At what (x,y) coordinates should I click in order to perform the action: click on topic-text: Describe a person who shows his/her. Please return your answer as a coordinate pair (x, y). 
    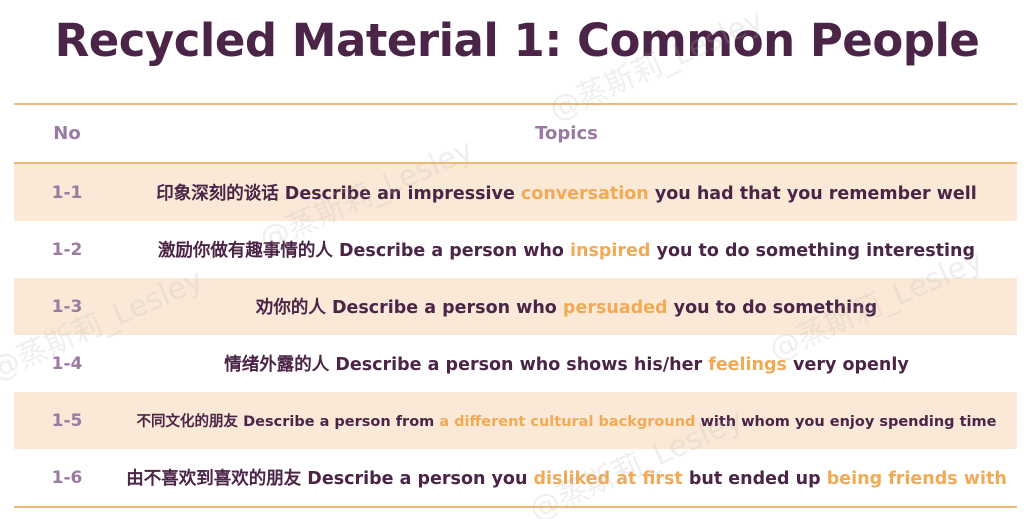
    Looking at the image, I should click on (522, 365).